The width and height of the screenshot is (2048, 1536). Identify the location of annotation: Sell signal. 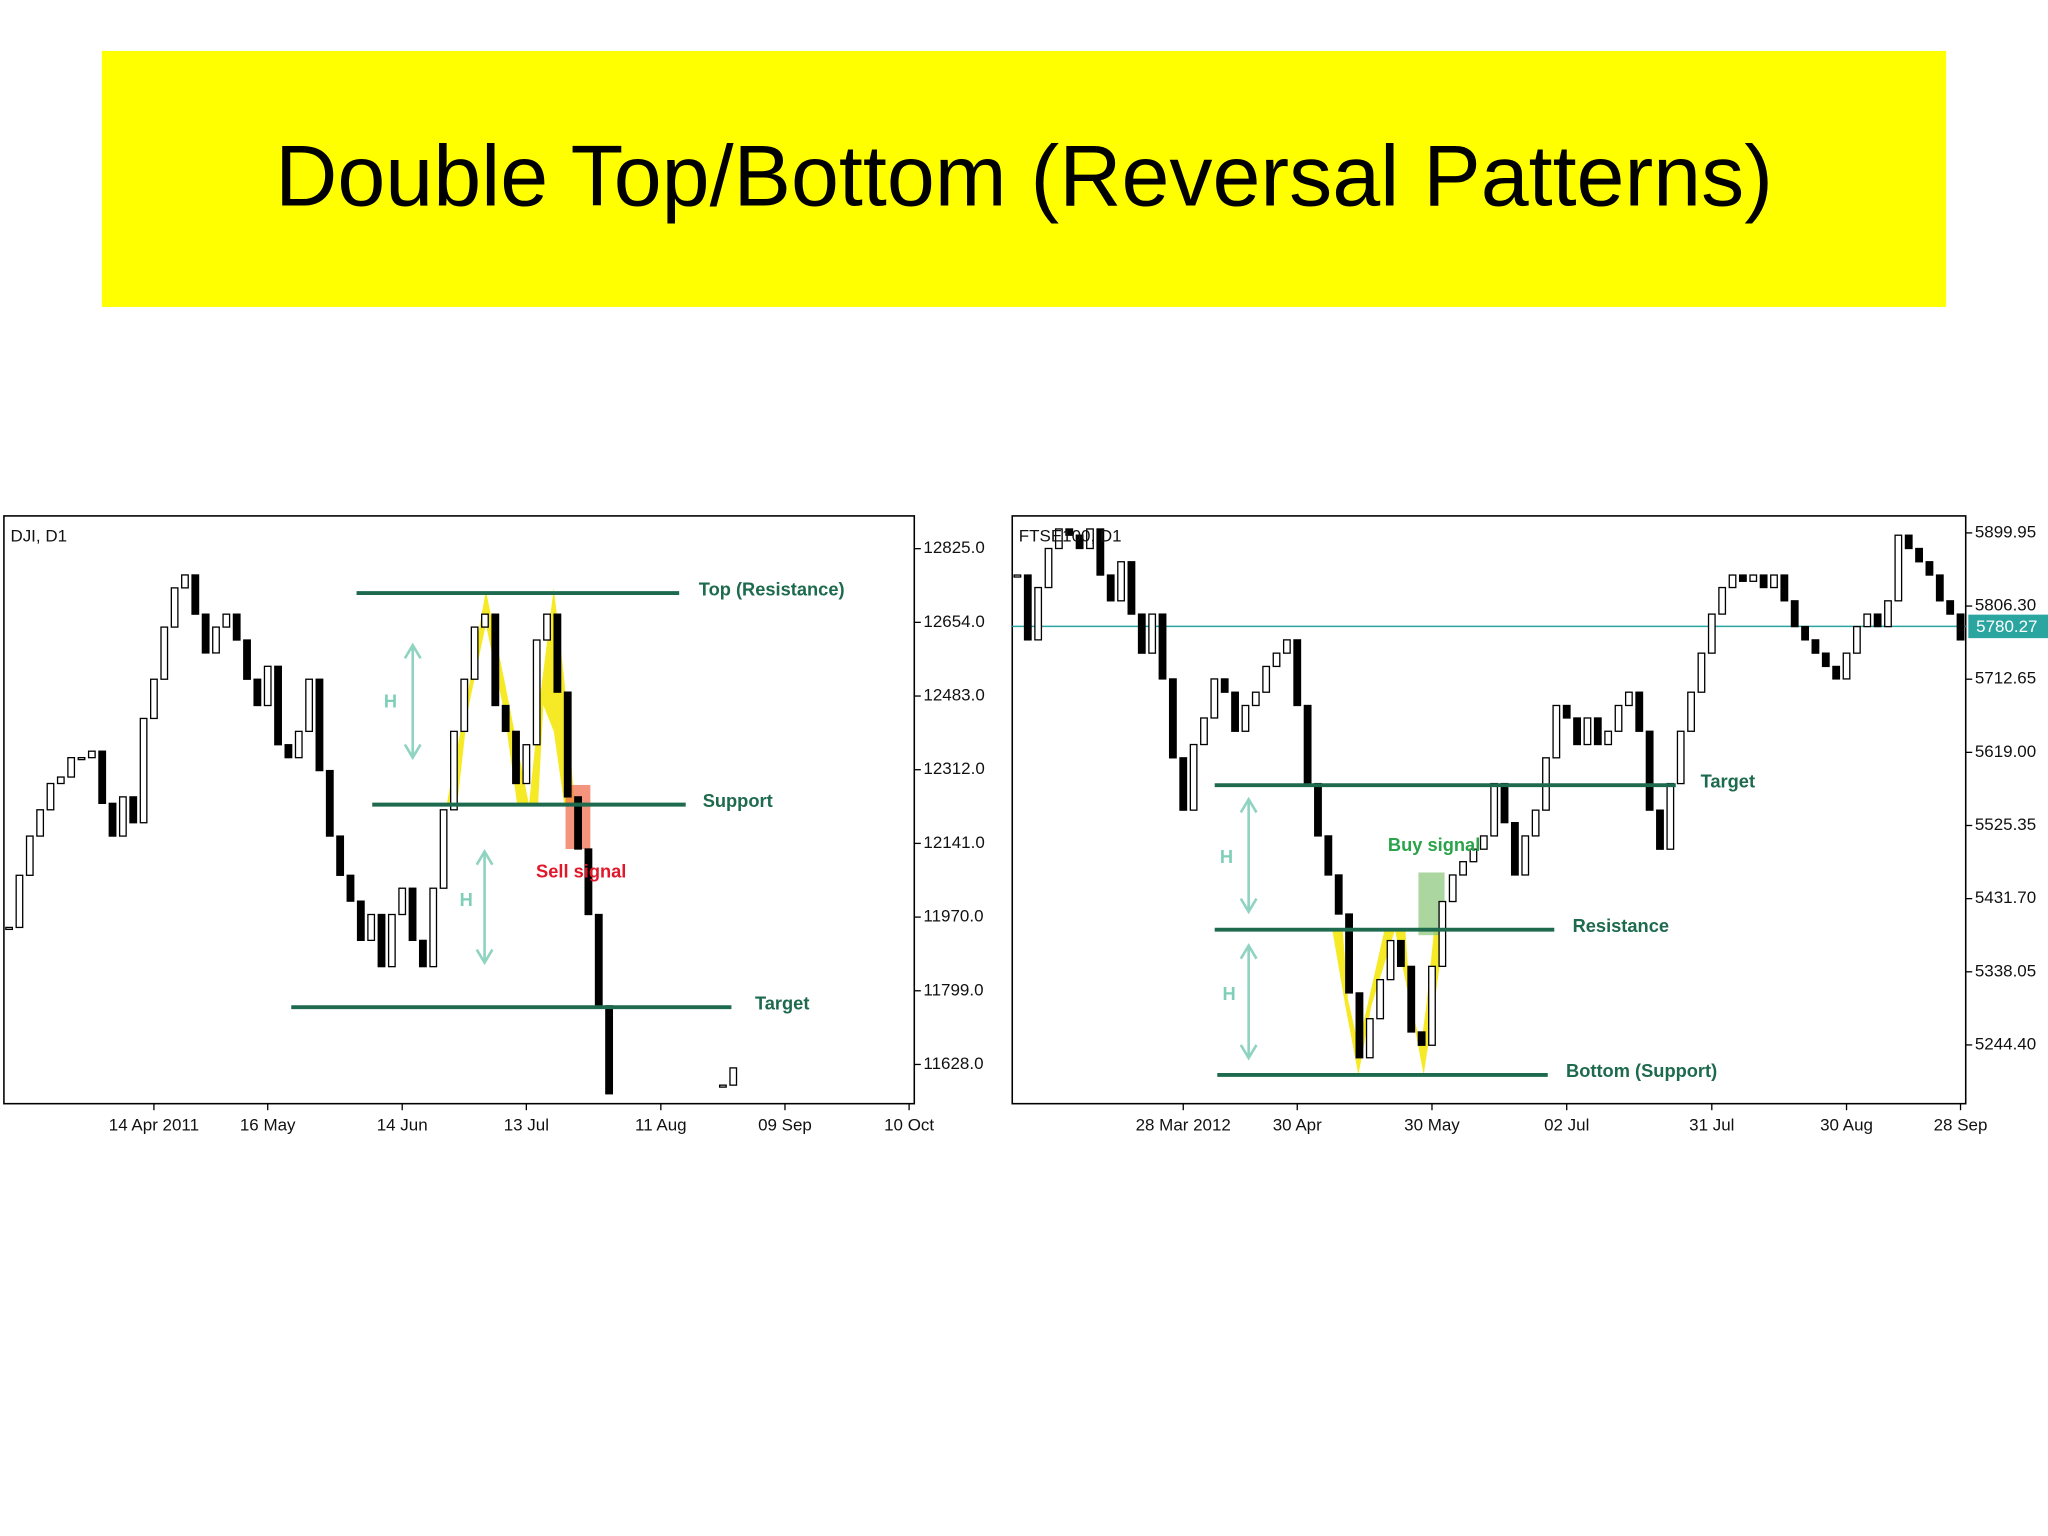
(581, 870).